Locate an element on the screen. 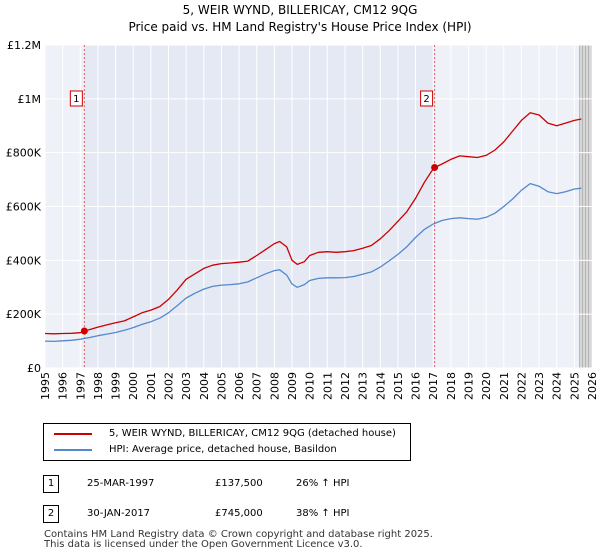 This screenshot has height=560, width=600. x-tick-label: 1995 is located at coordinates (45, 386).